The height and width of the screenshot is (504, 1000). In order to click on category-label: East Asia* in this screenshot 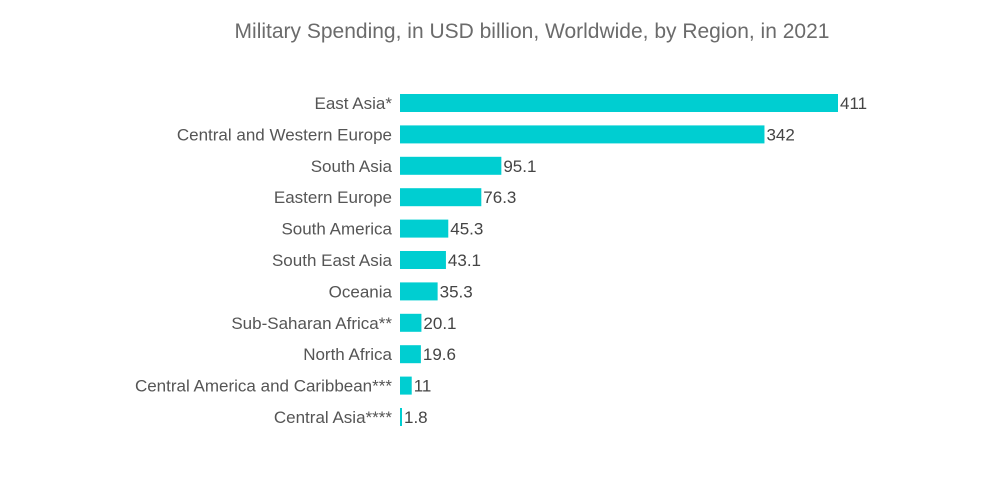, I will do `click(354, 103)`.